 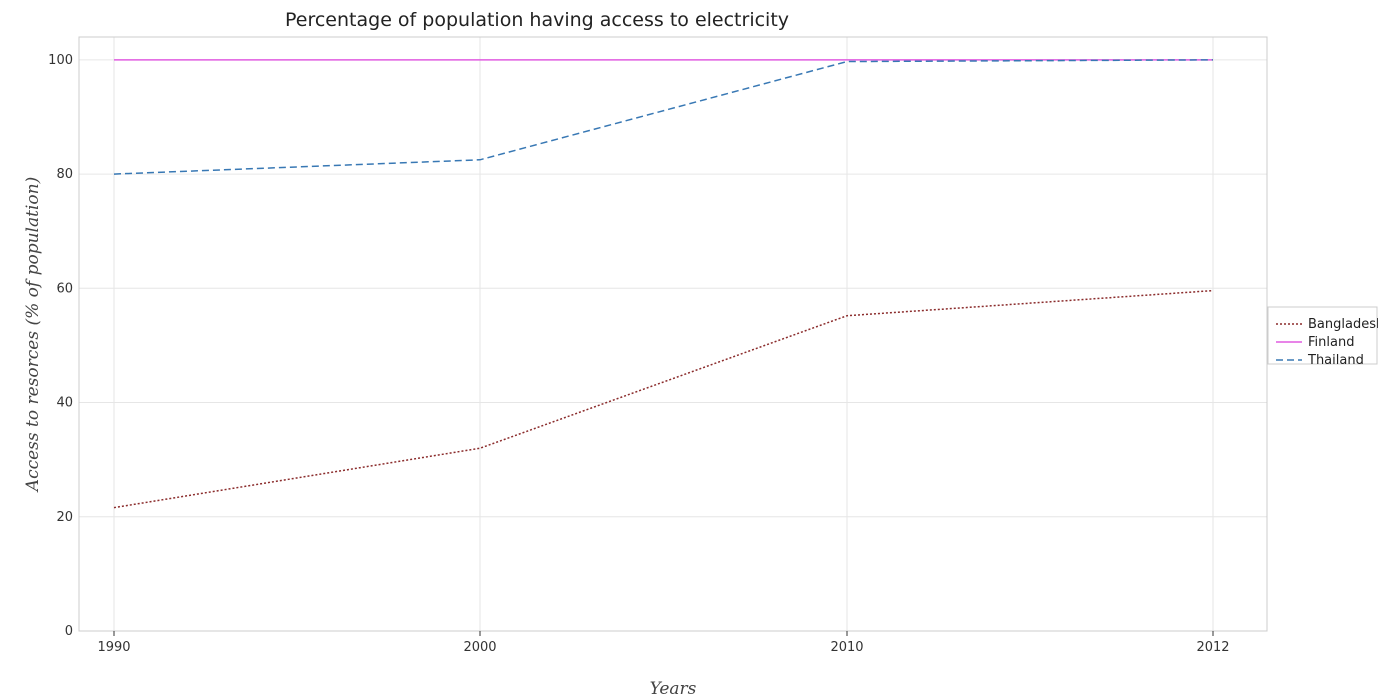 I want to click on y-tick-label: 20, so click(x=64, y=517).